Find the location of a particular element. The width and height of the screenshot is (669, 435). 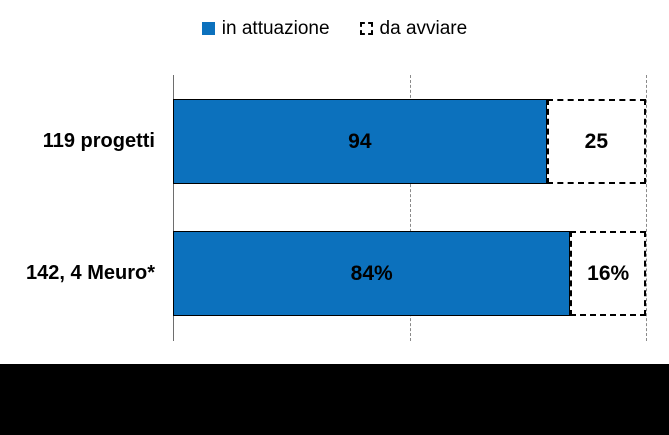

bar-segment-da-avviare-row1: 25 is located at coordinates (596, 141).